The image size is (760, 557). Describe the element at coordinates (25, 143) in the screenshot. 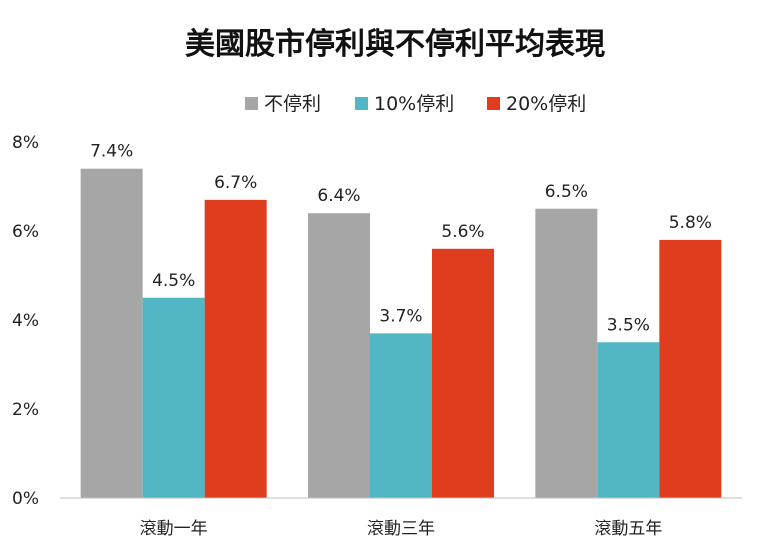

I see `y-tick-label: 8%` at that location.